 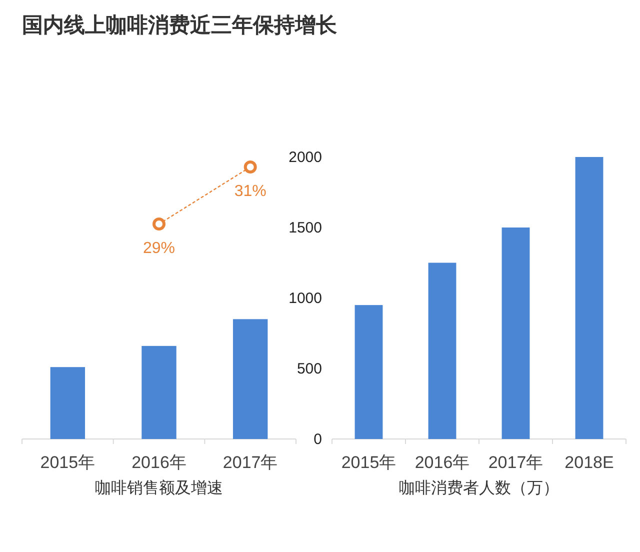 I want to click on y-tick-label: 0, so click(x=318, y=439).